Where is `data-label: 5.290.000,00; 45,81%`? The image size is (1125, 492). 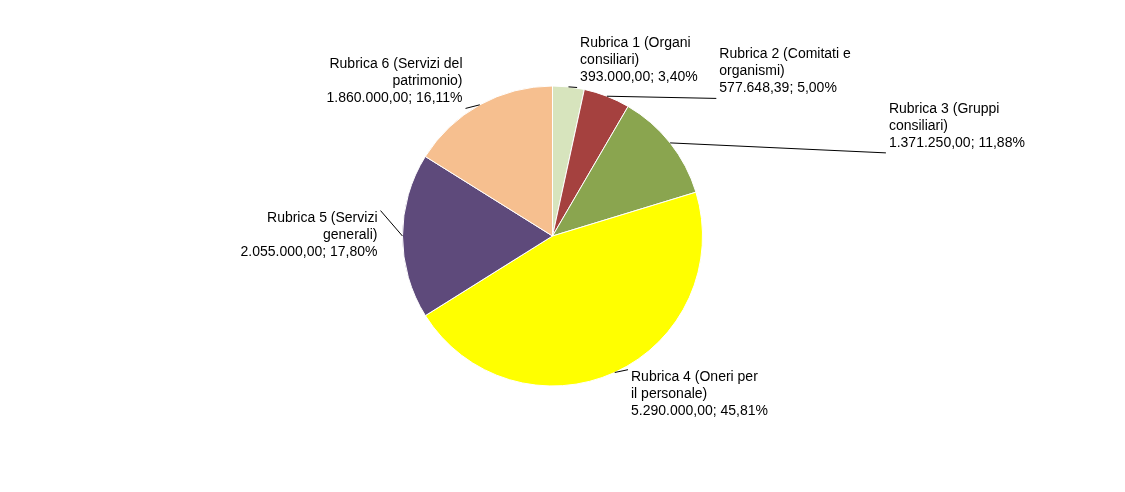 data-label: 5.290.000,00; 45,81% is located at coordinates (699, 409).